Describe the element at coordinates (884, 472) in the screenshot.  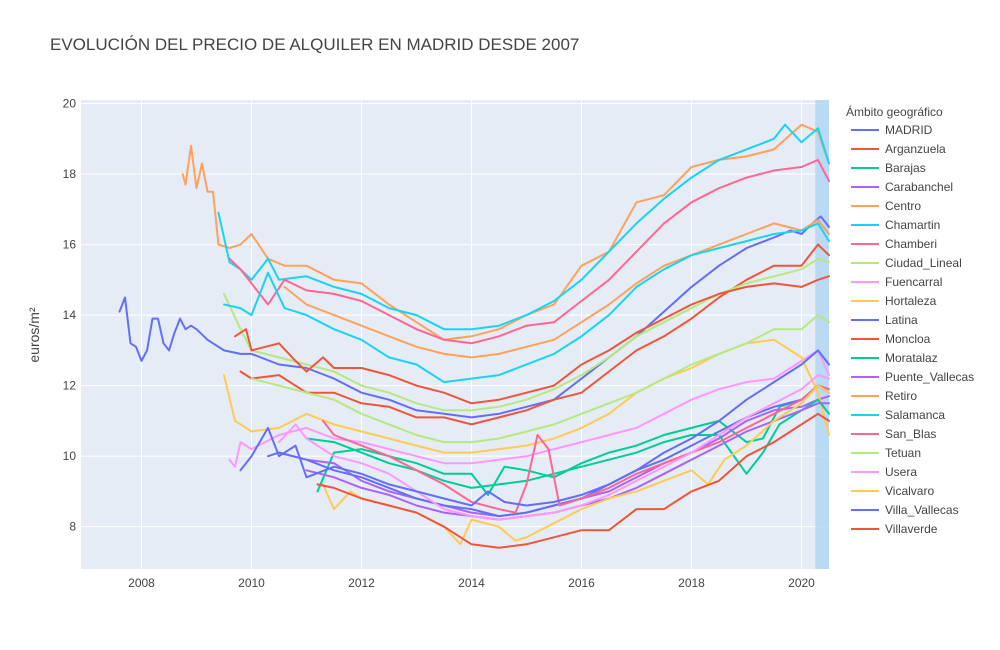
I see `legend-item: Usera` at that location.